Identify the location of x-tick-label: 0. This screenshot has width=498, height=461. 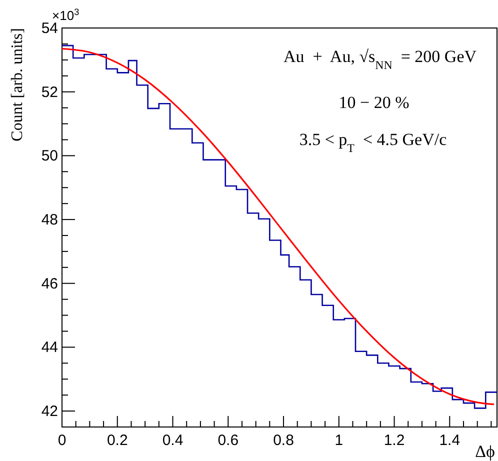
(62, 440).